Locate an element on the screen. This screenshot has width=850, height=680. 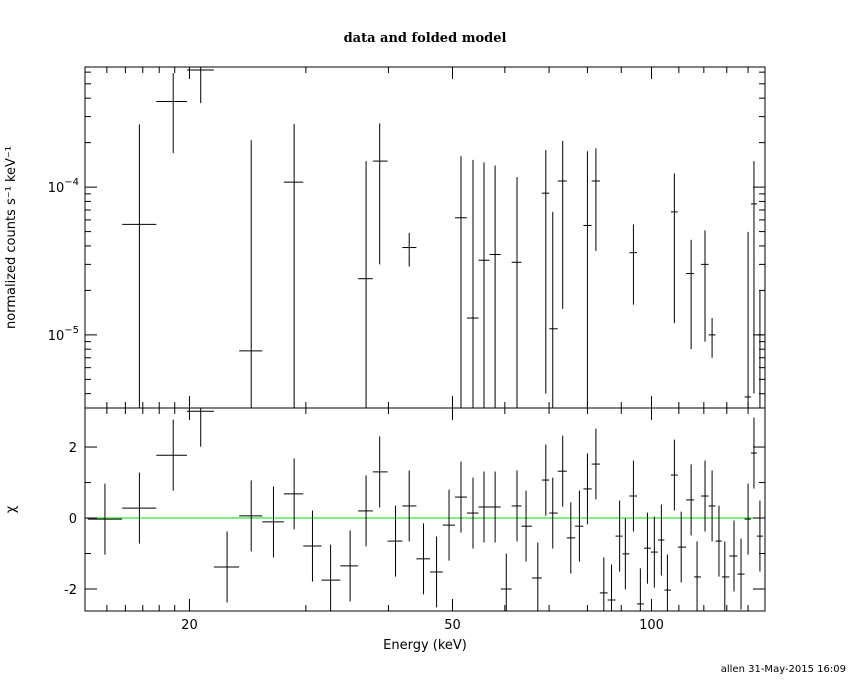
footer: allen 31-May-2015 16:09 is located at coordinates (783, 669).